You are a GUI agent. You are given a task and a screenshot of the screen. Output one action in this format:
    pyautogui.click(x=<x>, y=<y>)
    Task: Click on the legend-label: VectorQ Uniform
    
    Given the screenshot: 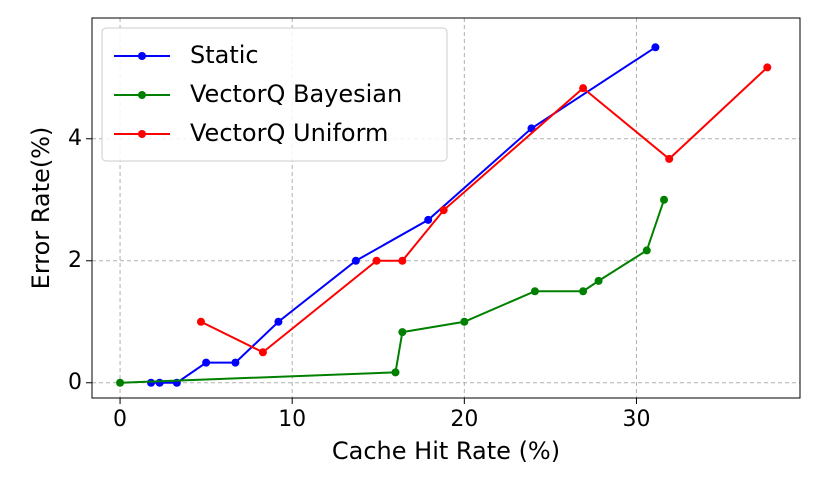 What is the action you would take?
    pyautogui.click(x=289, y=133)
    